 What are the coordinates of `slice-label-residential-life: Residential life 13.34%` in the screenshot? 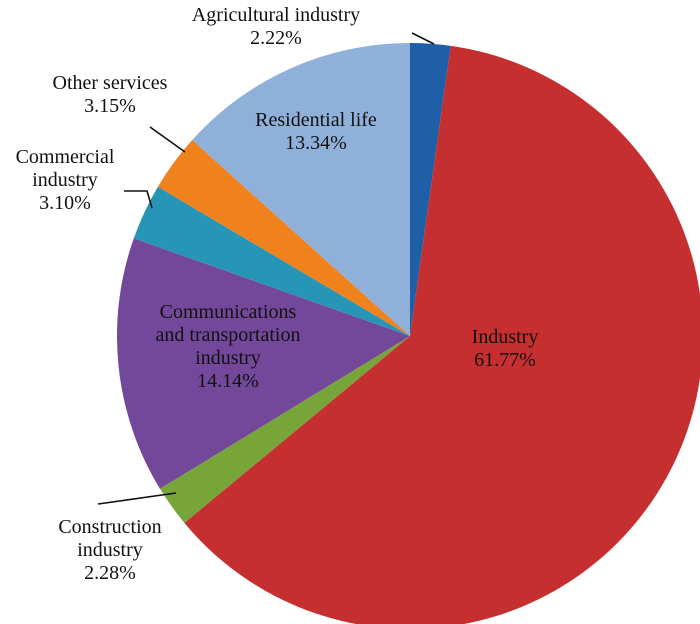 It's located at (316, 131).